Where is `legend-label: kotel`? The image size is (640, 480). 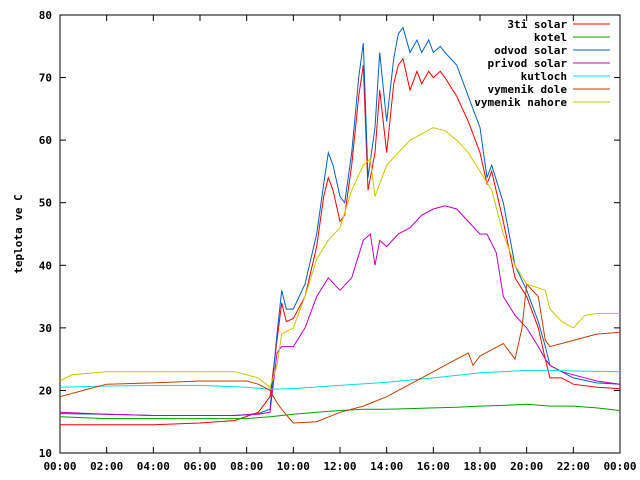
legend-label: kotel is located at coordinates (550, 37).